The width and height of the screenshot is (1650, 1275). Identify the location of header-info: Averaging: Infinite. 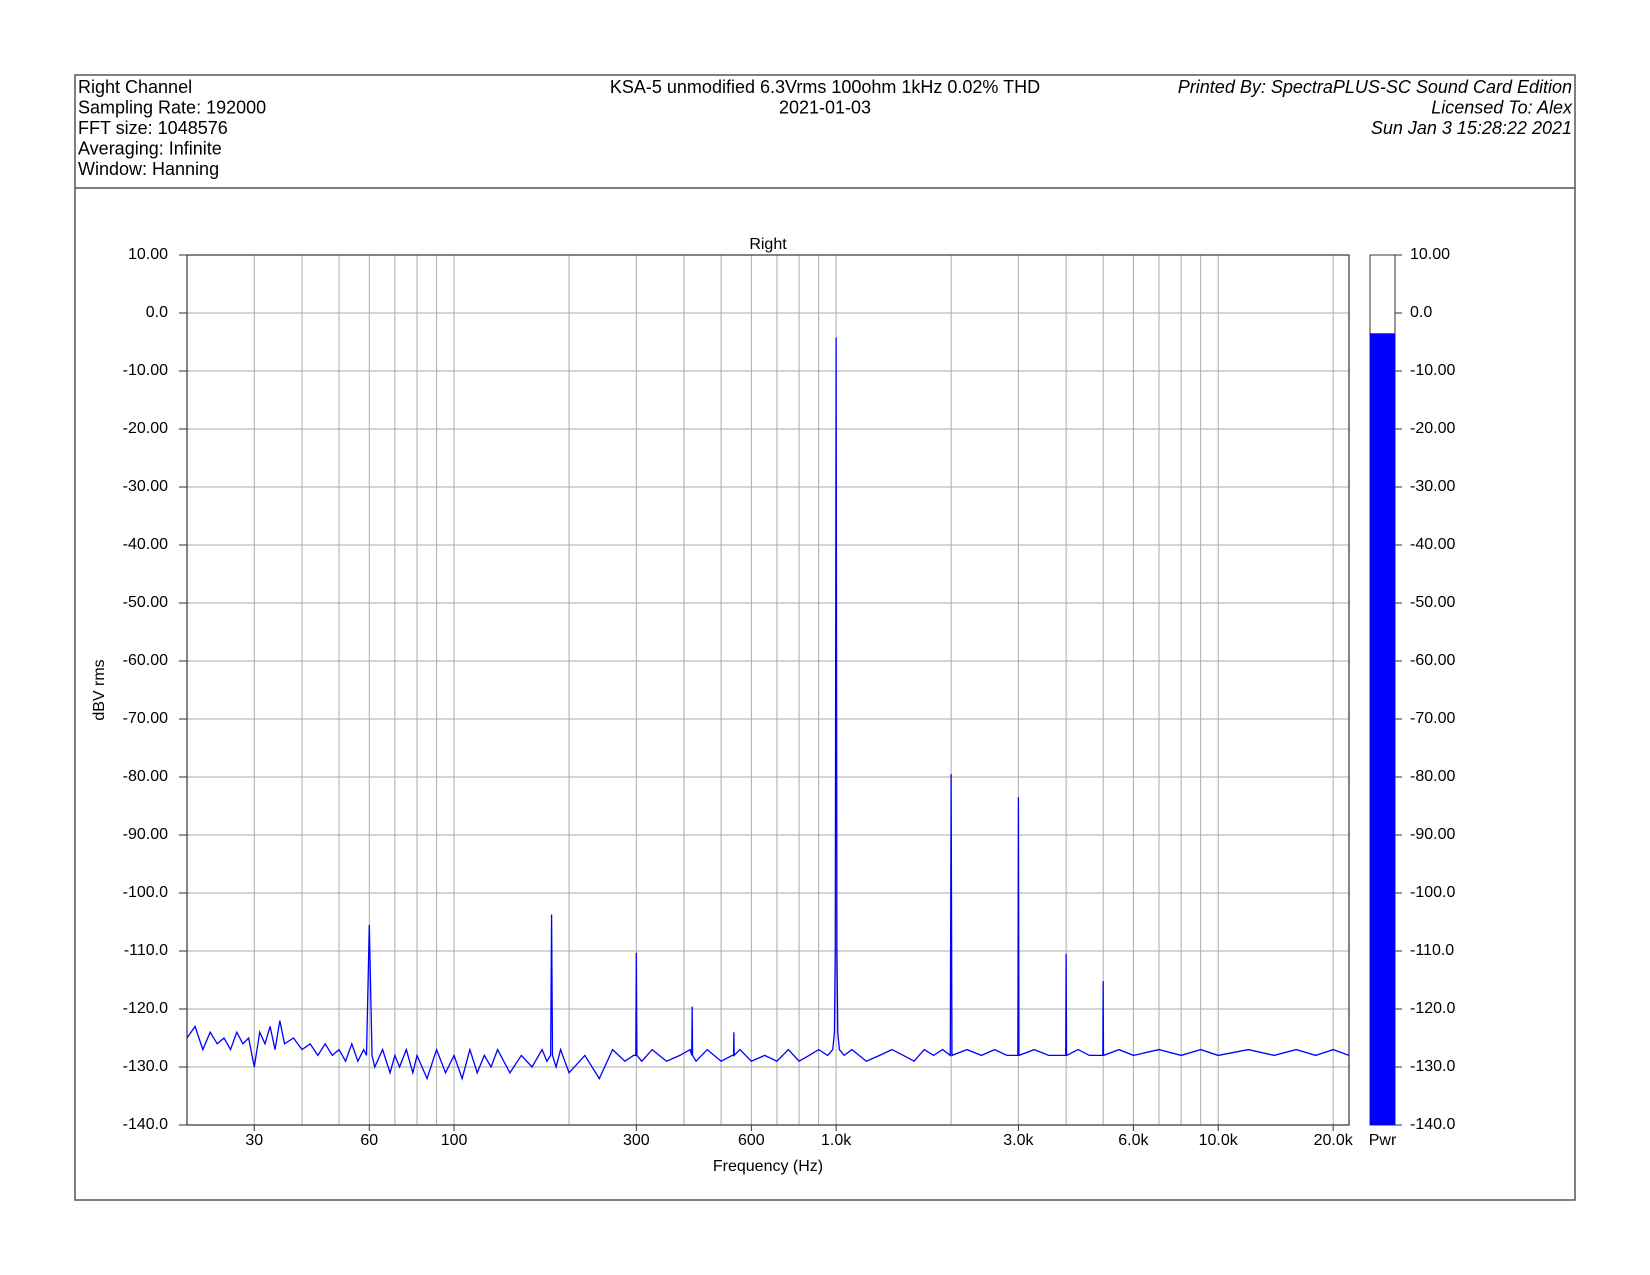
(150, 148).